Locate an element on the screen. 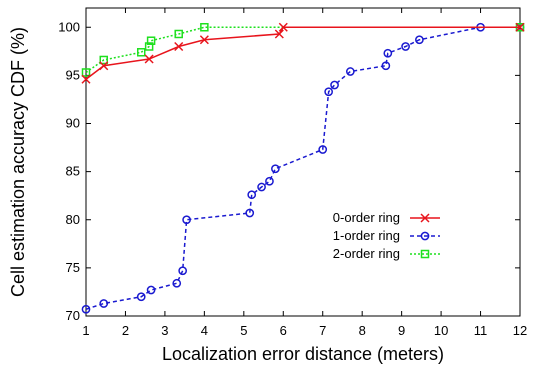 The image size is (533, 366). legend-item-2-order-ring: 2-order ring is located at coordinates (386, 253).